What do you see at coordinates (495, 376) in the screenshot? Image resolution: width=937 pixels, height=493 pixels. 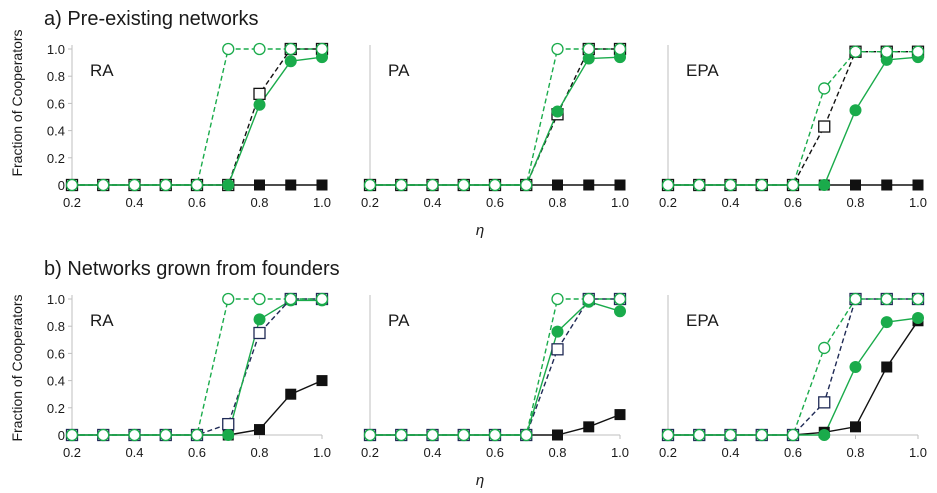 I see `panel-b-pa: 0.2 0.4 0.6 0.8 1.0 PA` at bounding box center [495, 376].